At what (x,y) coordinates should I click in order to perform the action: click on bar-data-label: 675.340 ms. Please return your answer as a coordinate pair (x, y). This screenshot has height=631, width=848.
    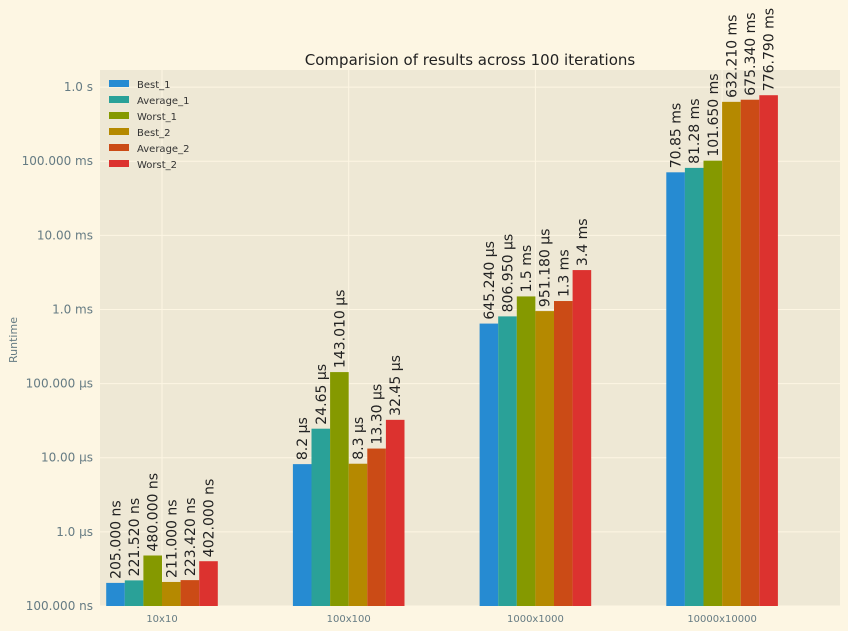
    Looking at the image, I should click on (751, 53).